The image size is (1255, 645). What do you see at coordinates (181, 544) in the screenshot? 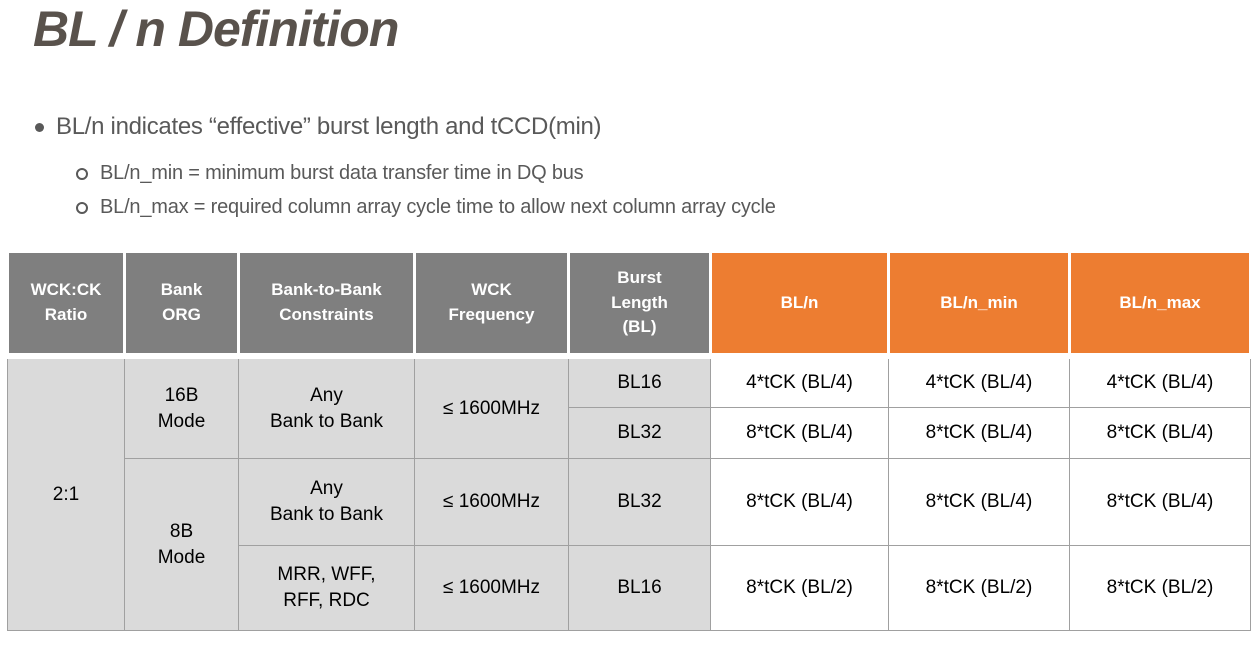
I see `cell-bank-org: 8B Mode` at bounding box center [181, 544].